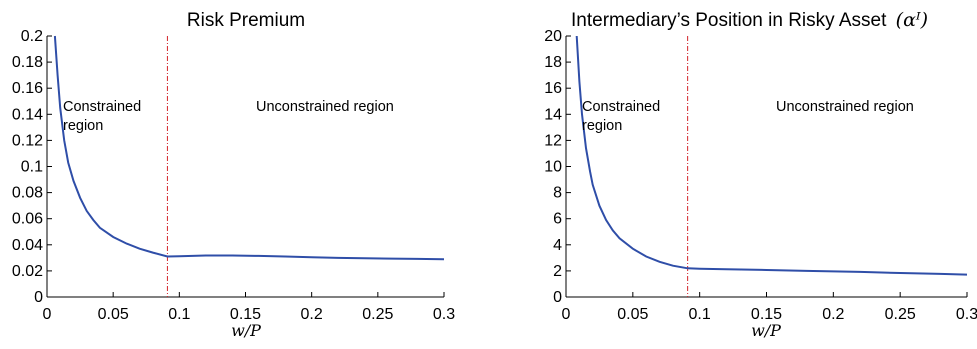  What do you see at coordinates (27, 88) in the screenshot?
I see `y-tick-label: 0.16` at bounding box center [27, 88].